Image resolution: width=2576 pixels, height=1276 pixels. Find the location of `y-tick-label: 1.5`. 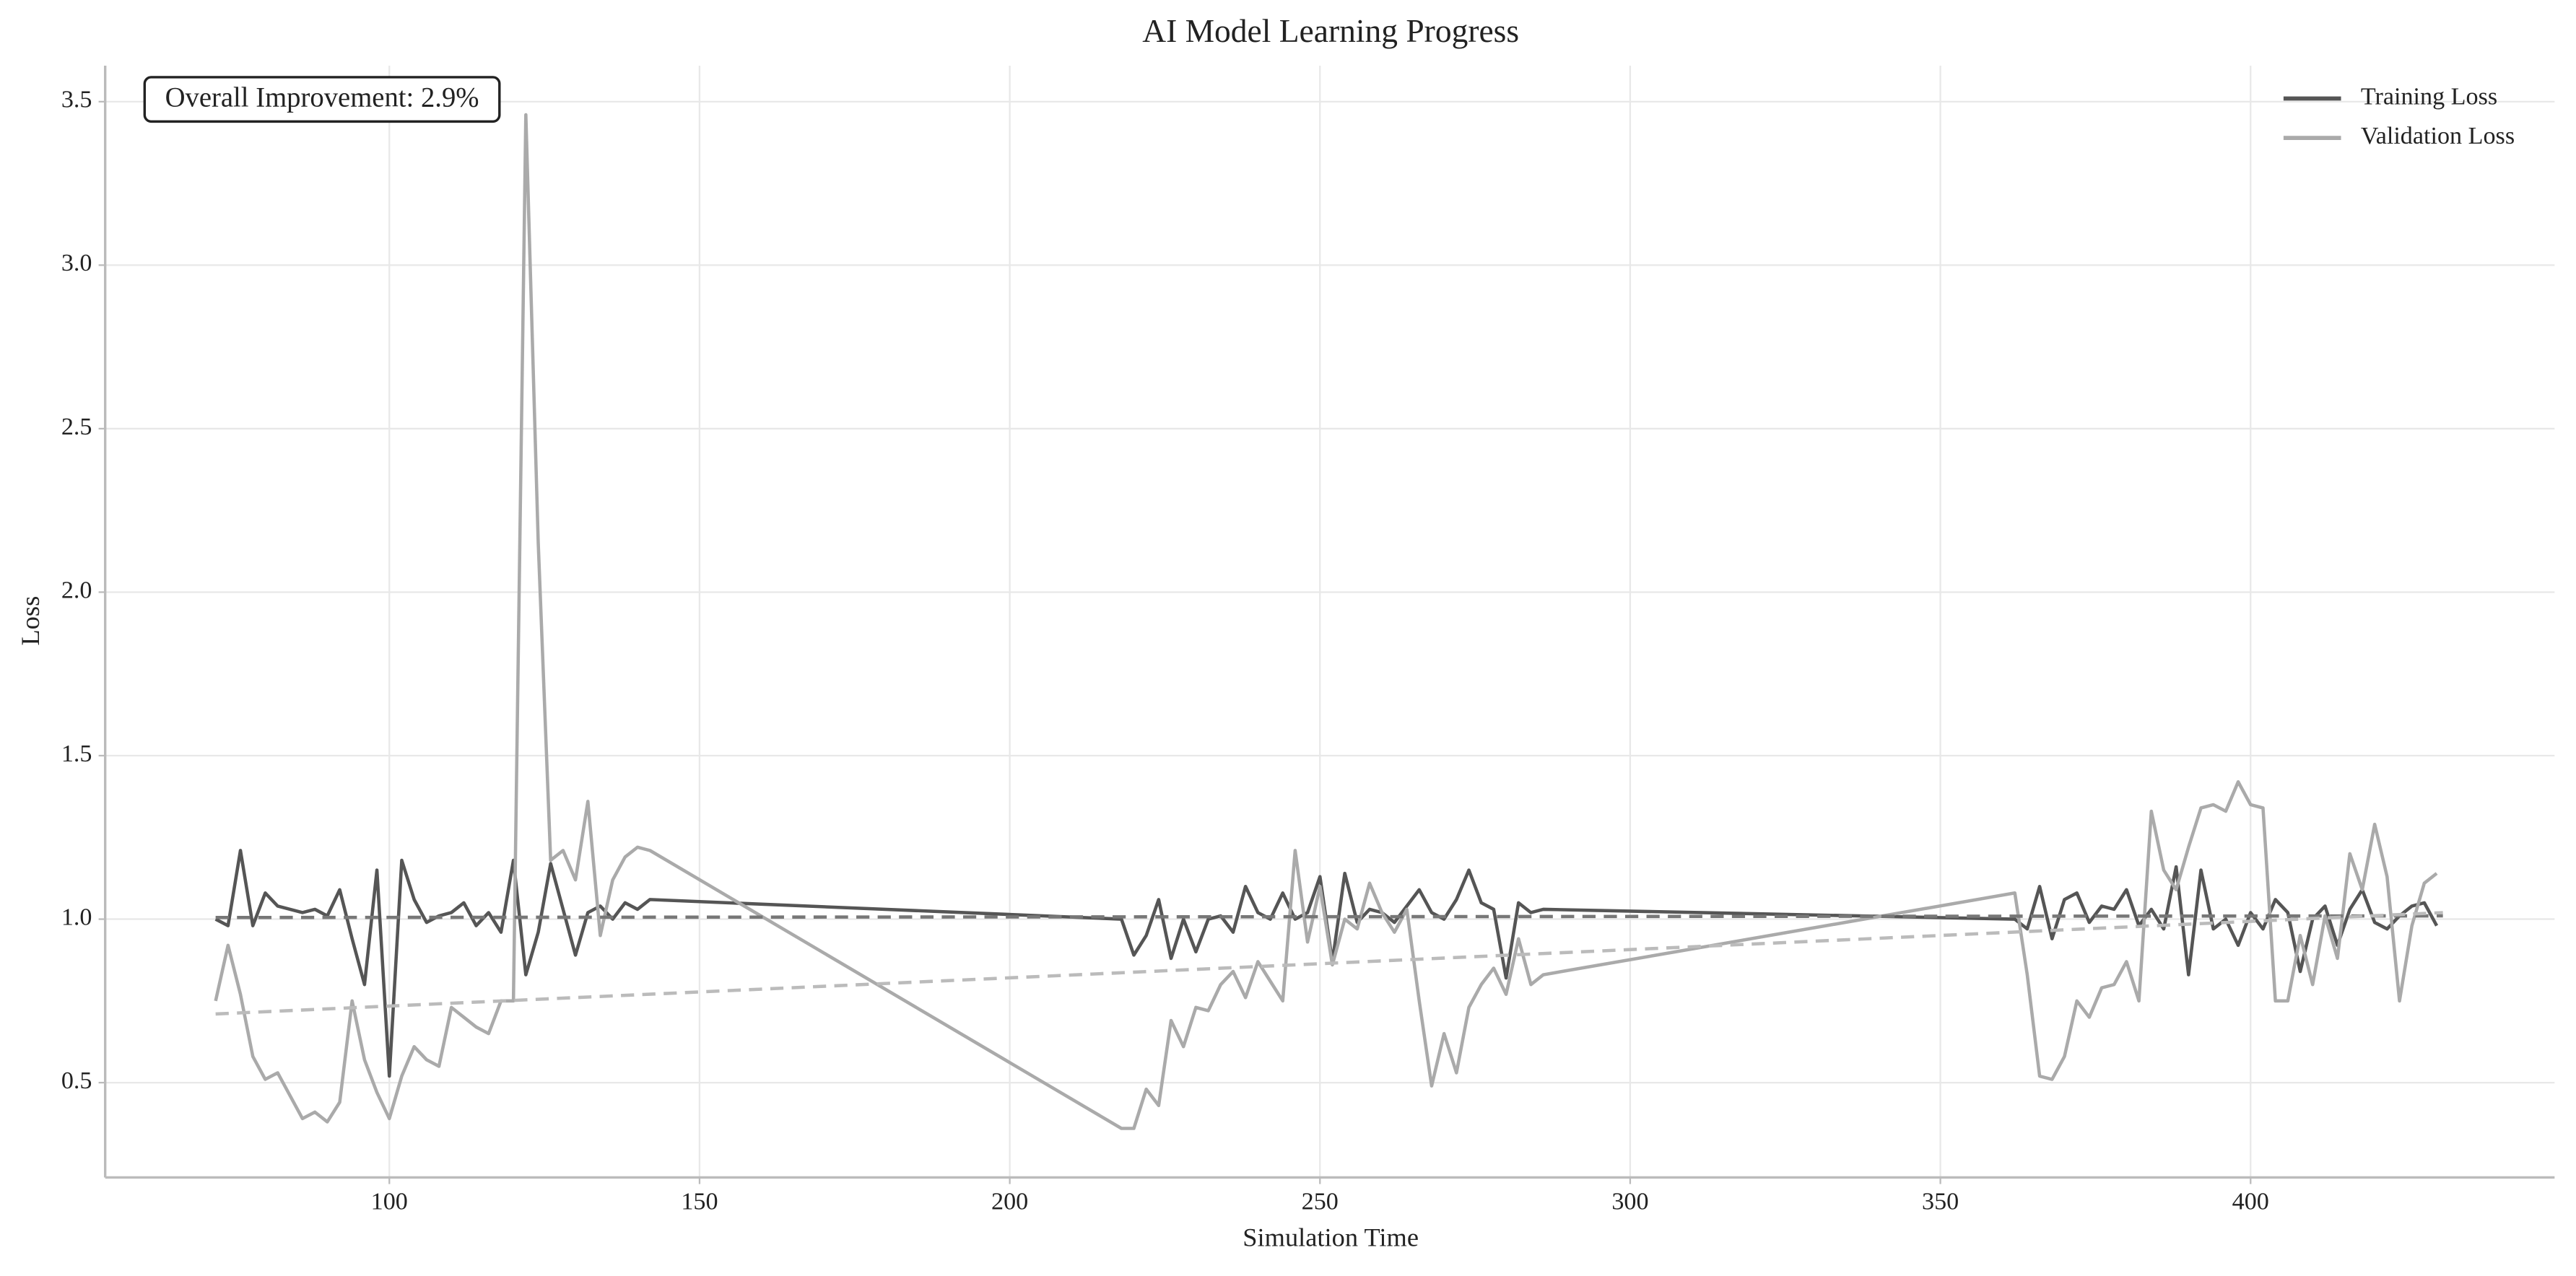

y-tick-label: 1.5 is located at coordinates (76, 753).